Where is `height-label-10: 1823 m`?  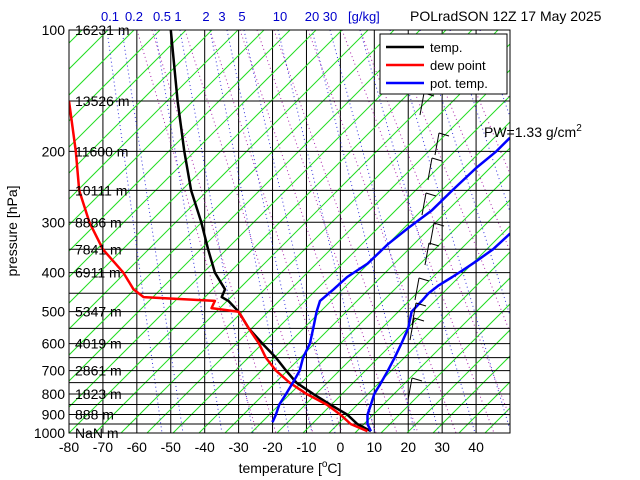 height-label-10: 1823 m is located at coordinates (98, 394).